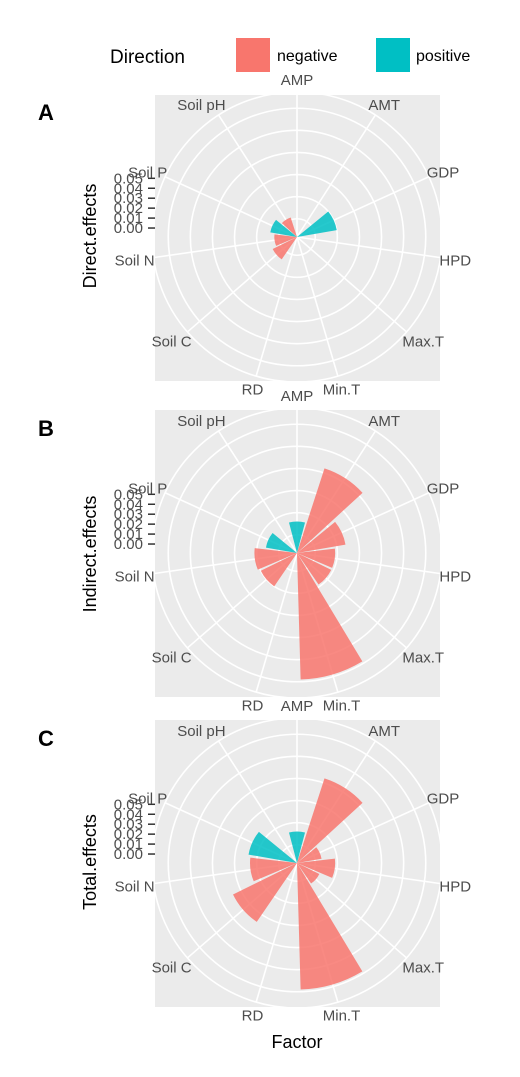  I want to click on bar-soil-ph, so click(289, 227).